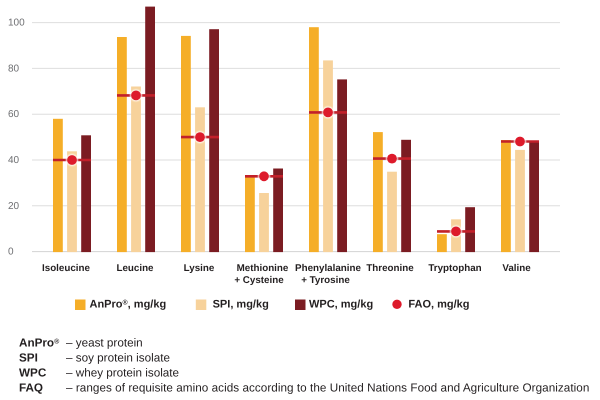 Image resolution: width=600 pixels, height=400 pixels. What do you see at coordinates (14, 114) in the screenshot?
I see `svg-text: 60` at bounding box center [14, 114].